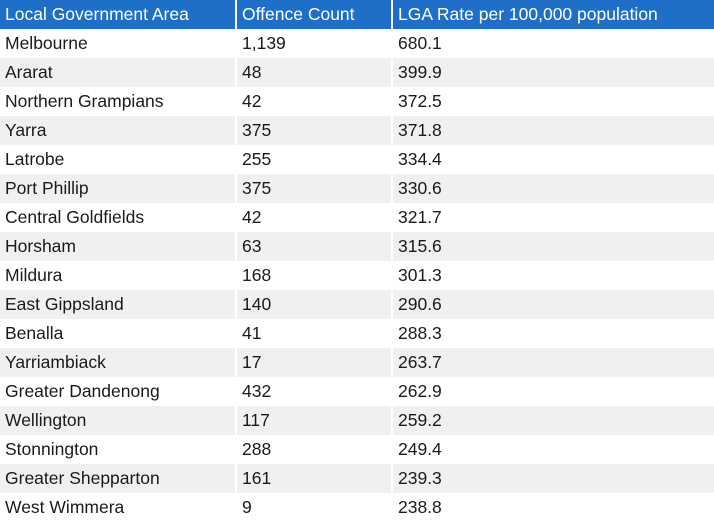 The width and height of the screenshot is (714, 532). I want to click on cell-offence-count: 161, so click(314, 478).